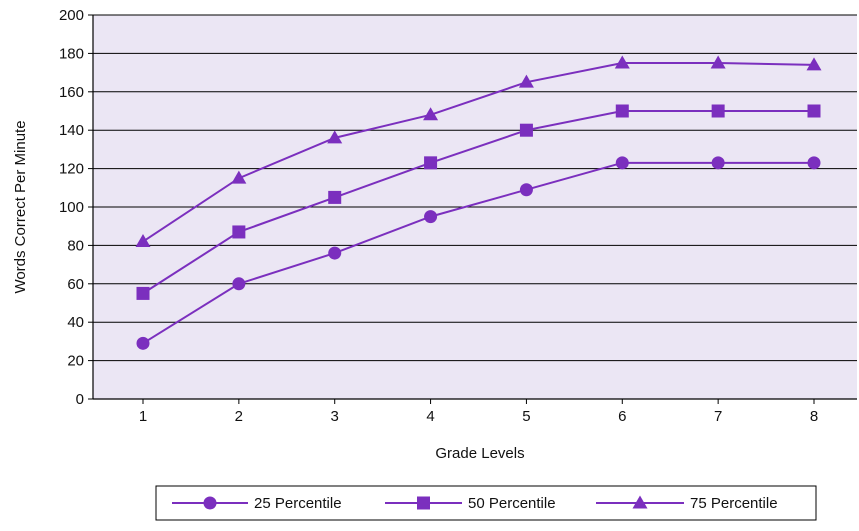  Describe the element at coordinates (479, 453) in the screenshot. I see `x-axis-label: Grade Levels` at that location.